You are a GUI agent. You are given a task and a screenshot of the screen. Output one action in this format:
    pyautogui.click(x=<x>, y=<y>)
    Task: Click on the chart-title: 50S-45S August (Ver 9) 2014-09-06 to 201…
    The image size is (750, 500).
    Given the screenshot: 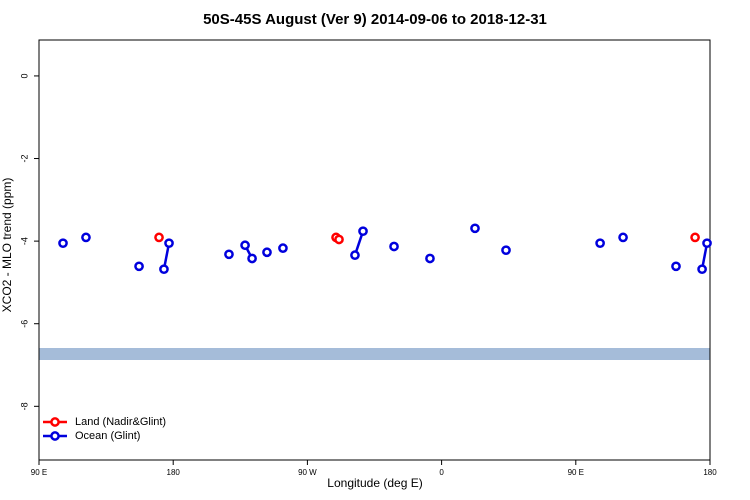 What is the action you would take?
    pyautogui.click(x=375, y=19)
    